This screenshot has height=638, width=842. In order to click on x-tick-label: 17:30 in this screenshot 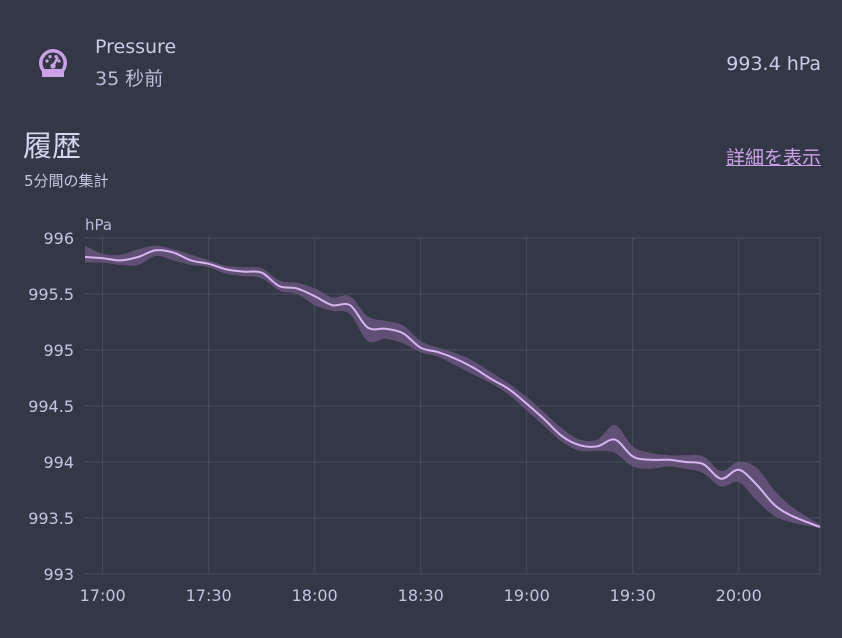, I will do `click(209, 595)`.